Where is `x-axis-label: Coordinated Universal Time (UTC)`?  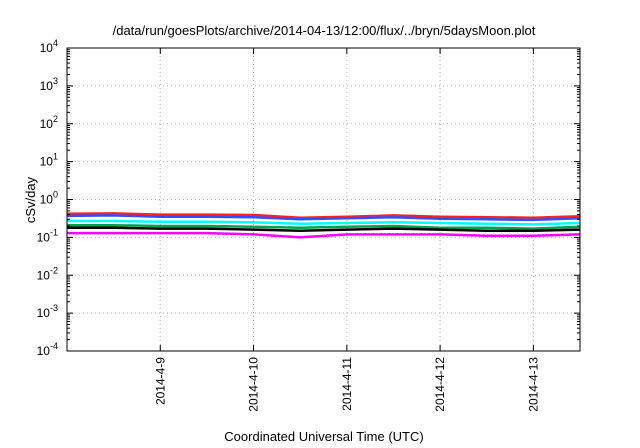
x-axis-label: Coordinated Universal Time (UTC) is located at coordinates (323, 436).